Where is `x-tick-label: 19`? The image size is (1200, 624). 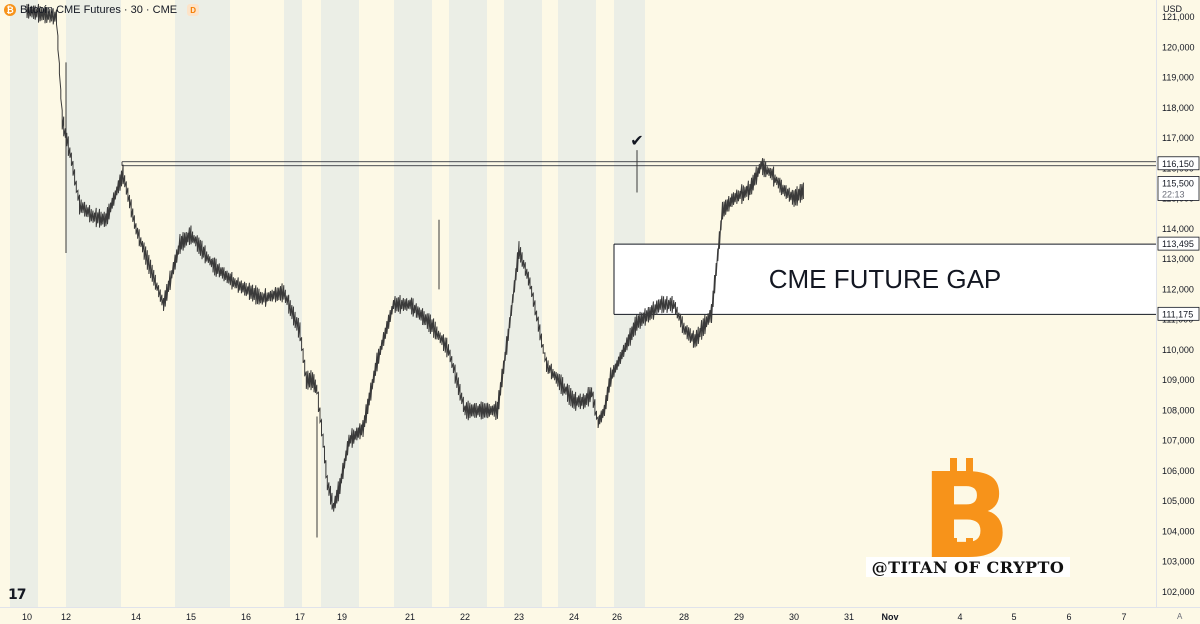 x-tick-label: 19 is located at coordinates (342, 617).